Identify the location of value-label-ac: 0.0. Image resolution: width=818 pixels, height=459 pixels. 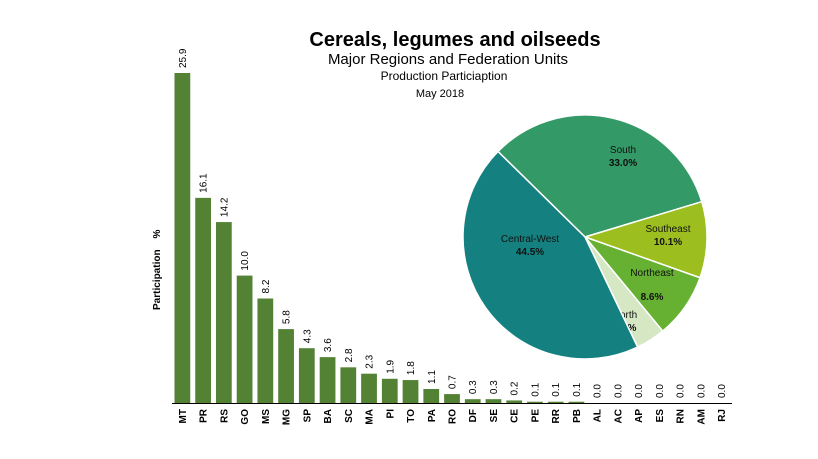
(618, 391).